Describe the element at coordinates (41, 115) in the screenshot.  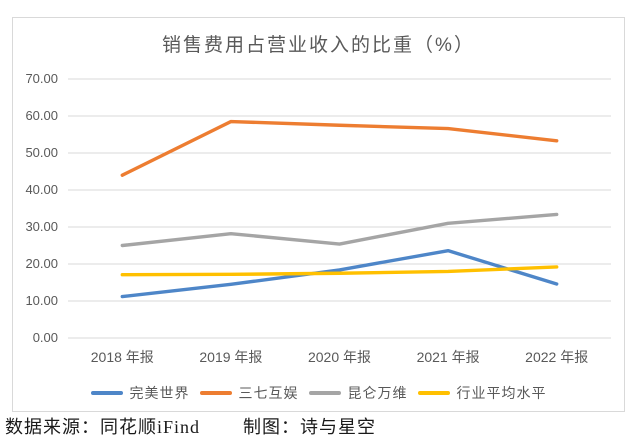
I see `y-tick-label: 60.00` at that location.